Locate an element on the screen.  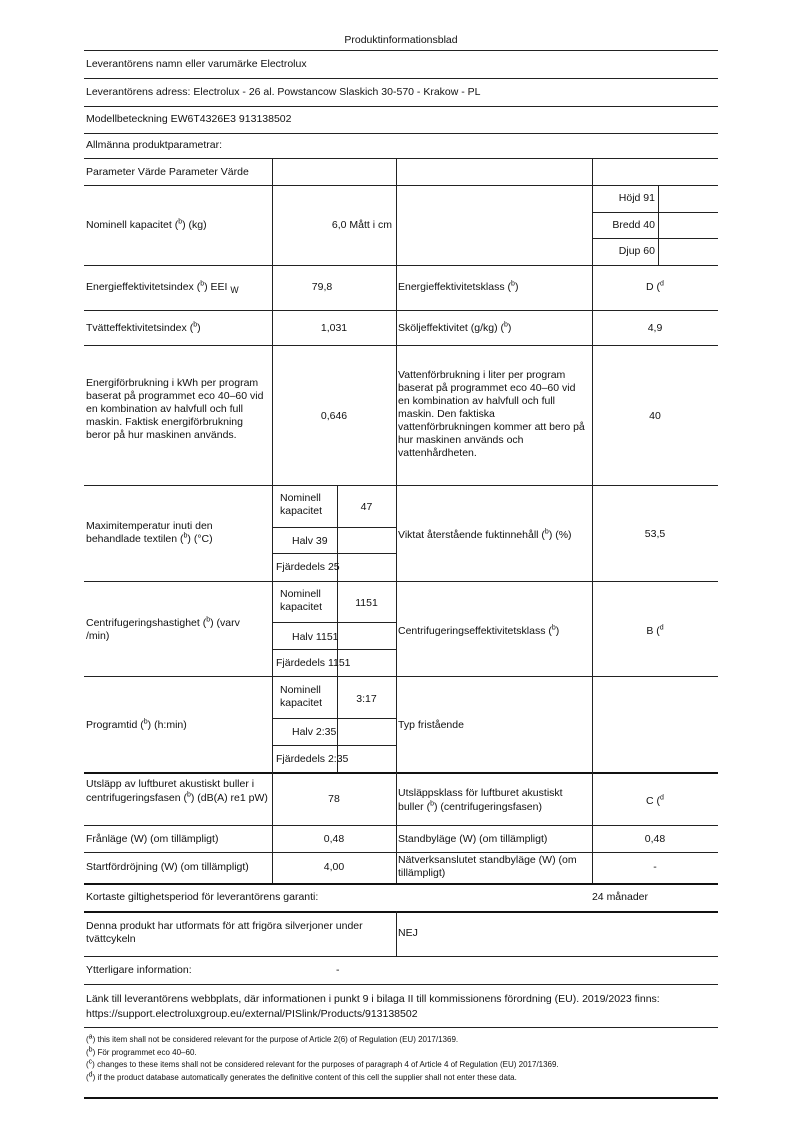
standby-value: 0,48 is located at coordinates (655, 839).